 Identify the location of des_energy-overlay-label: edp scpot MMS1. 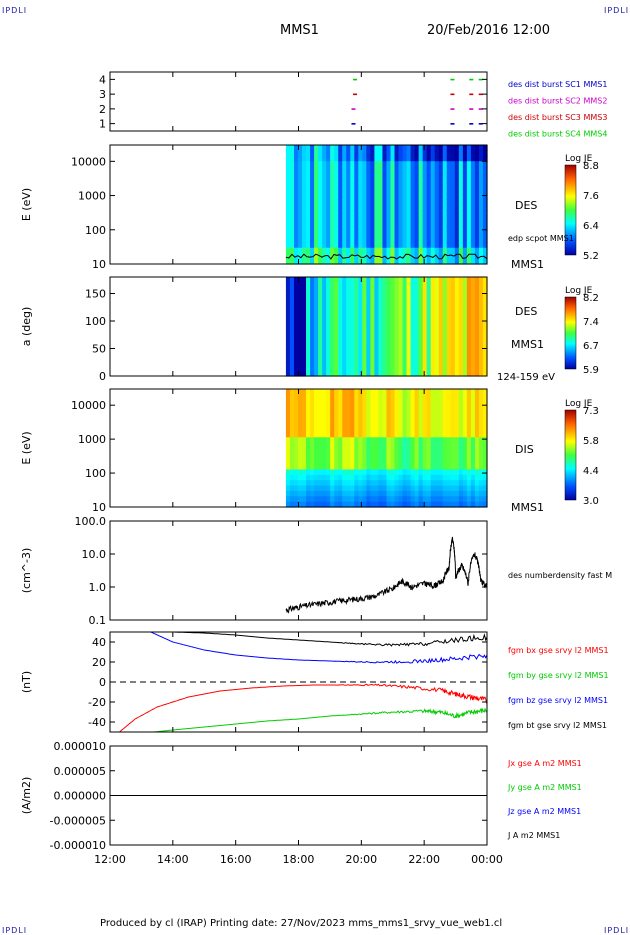
(541, 238).